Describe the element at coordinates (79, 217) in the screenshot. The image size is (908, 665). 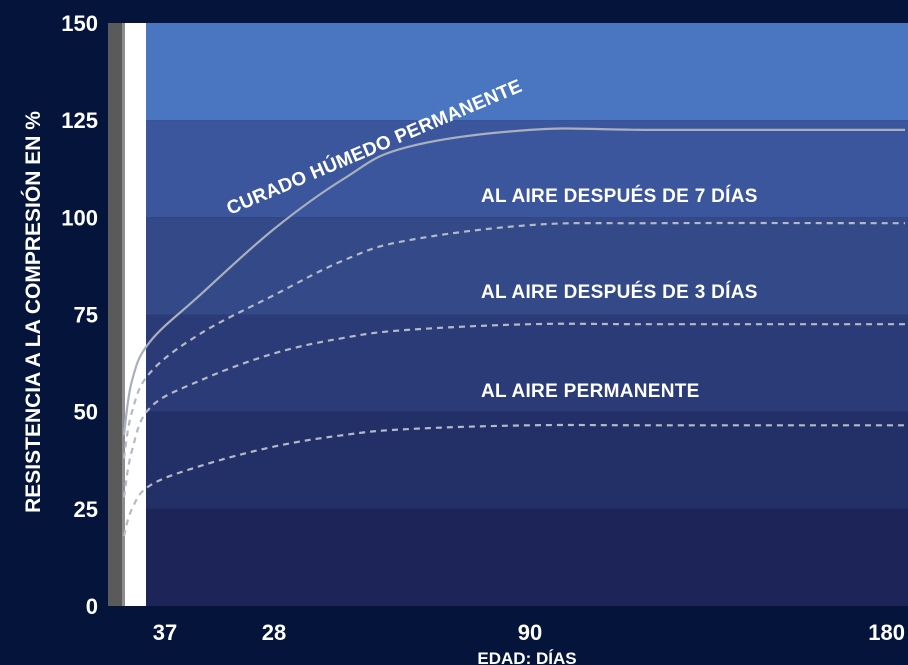
I see `y-tick-label: 100` at that location.